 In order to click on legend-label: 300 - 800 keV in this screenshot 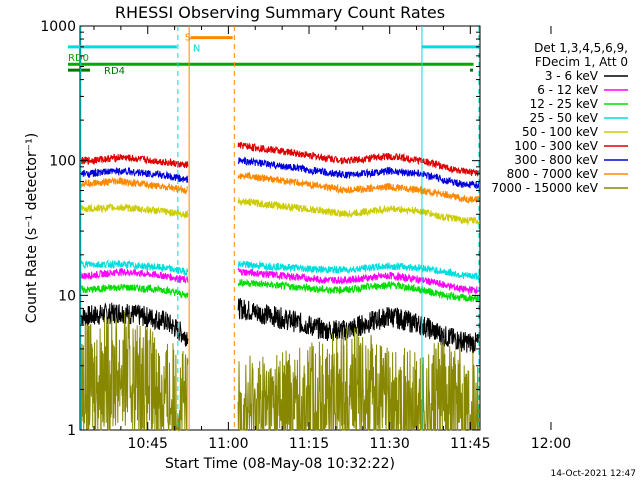, I will do `click(556, 160)`.